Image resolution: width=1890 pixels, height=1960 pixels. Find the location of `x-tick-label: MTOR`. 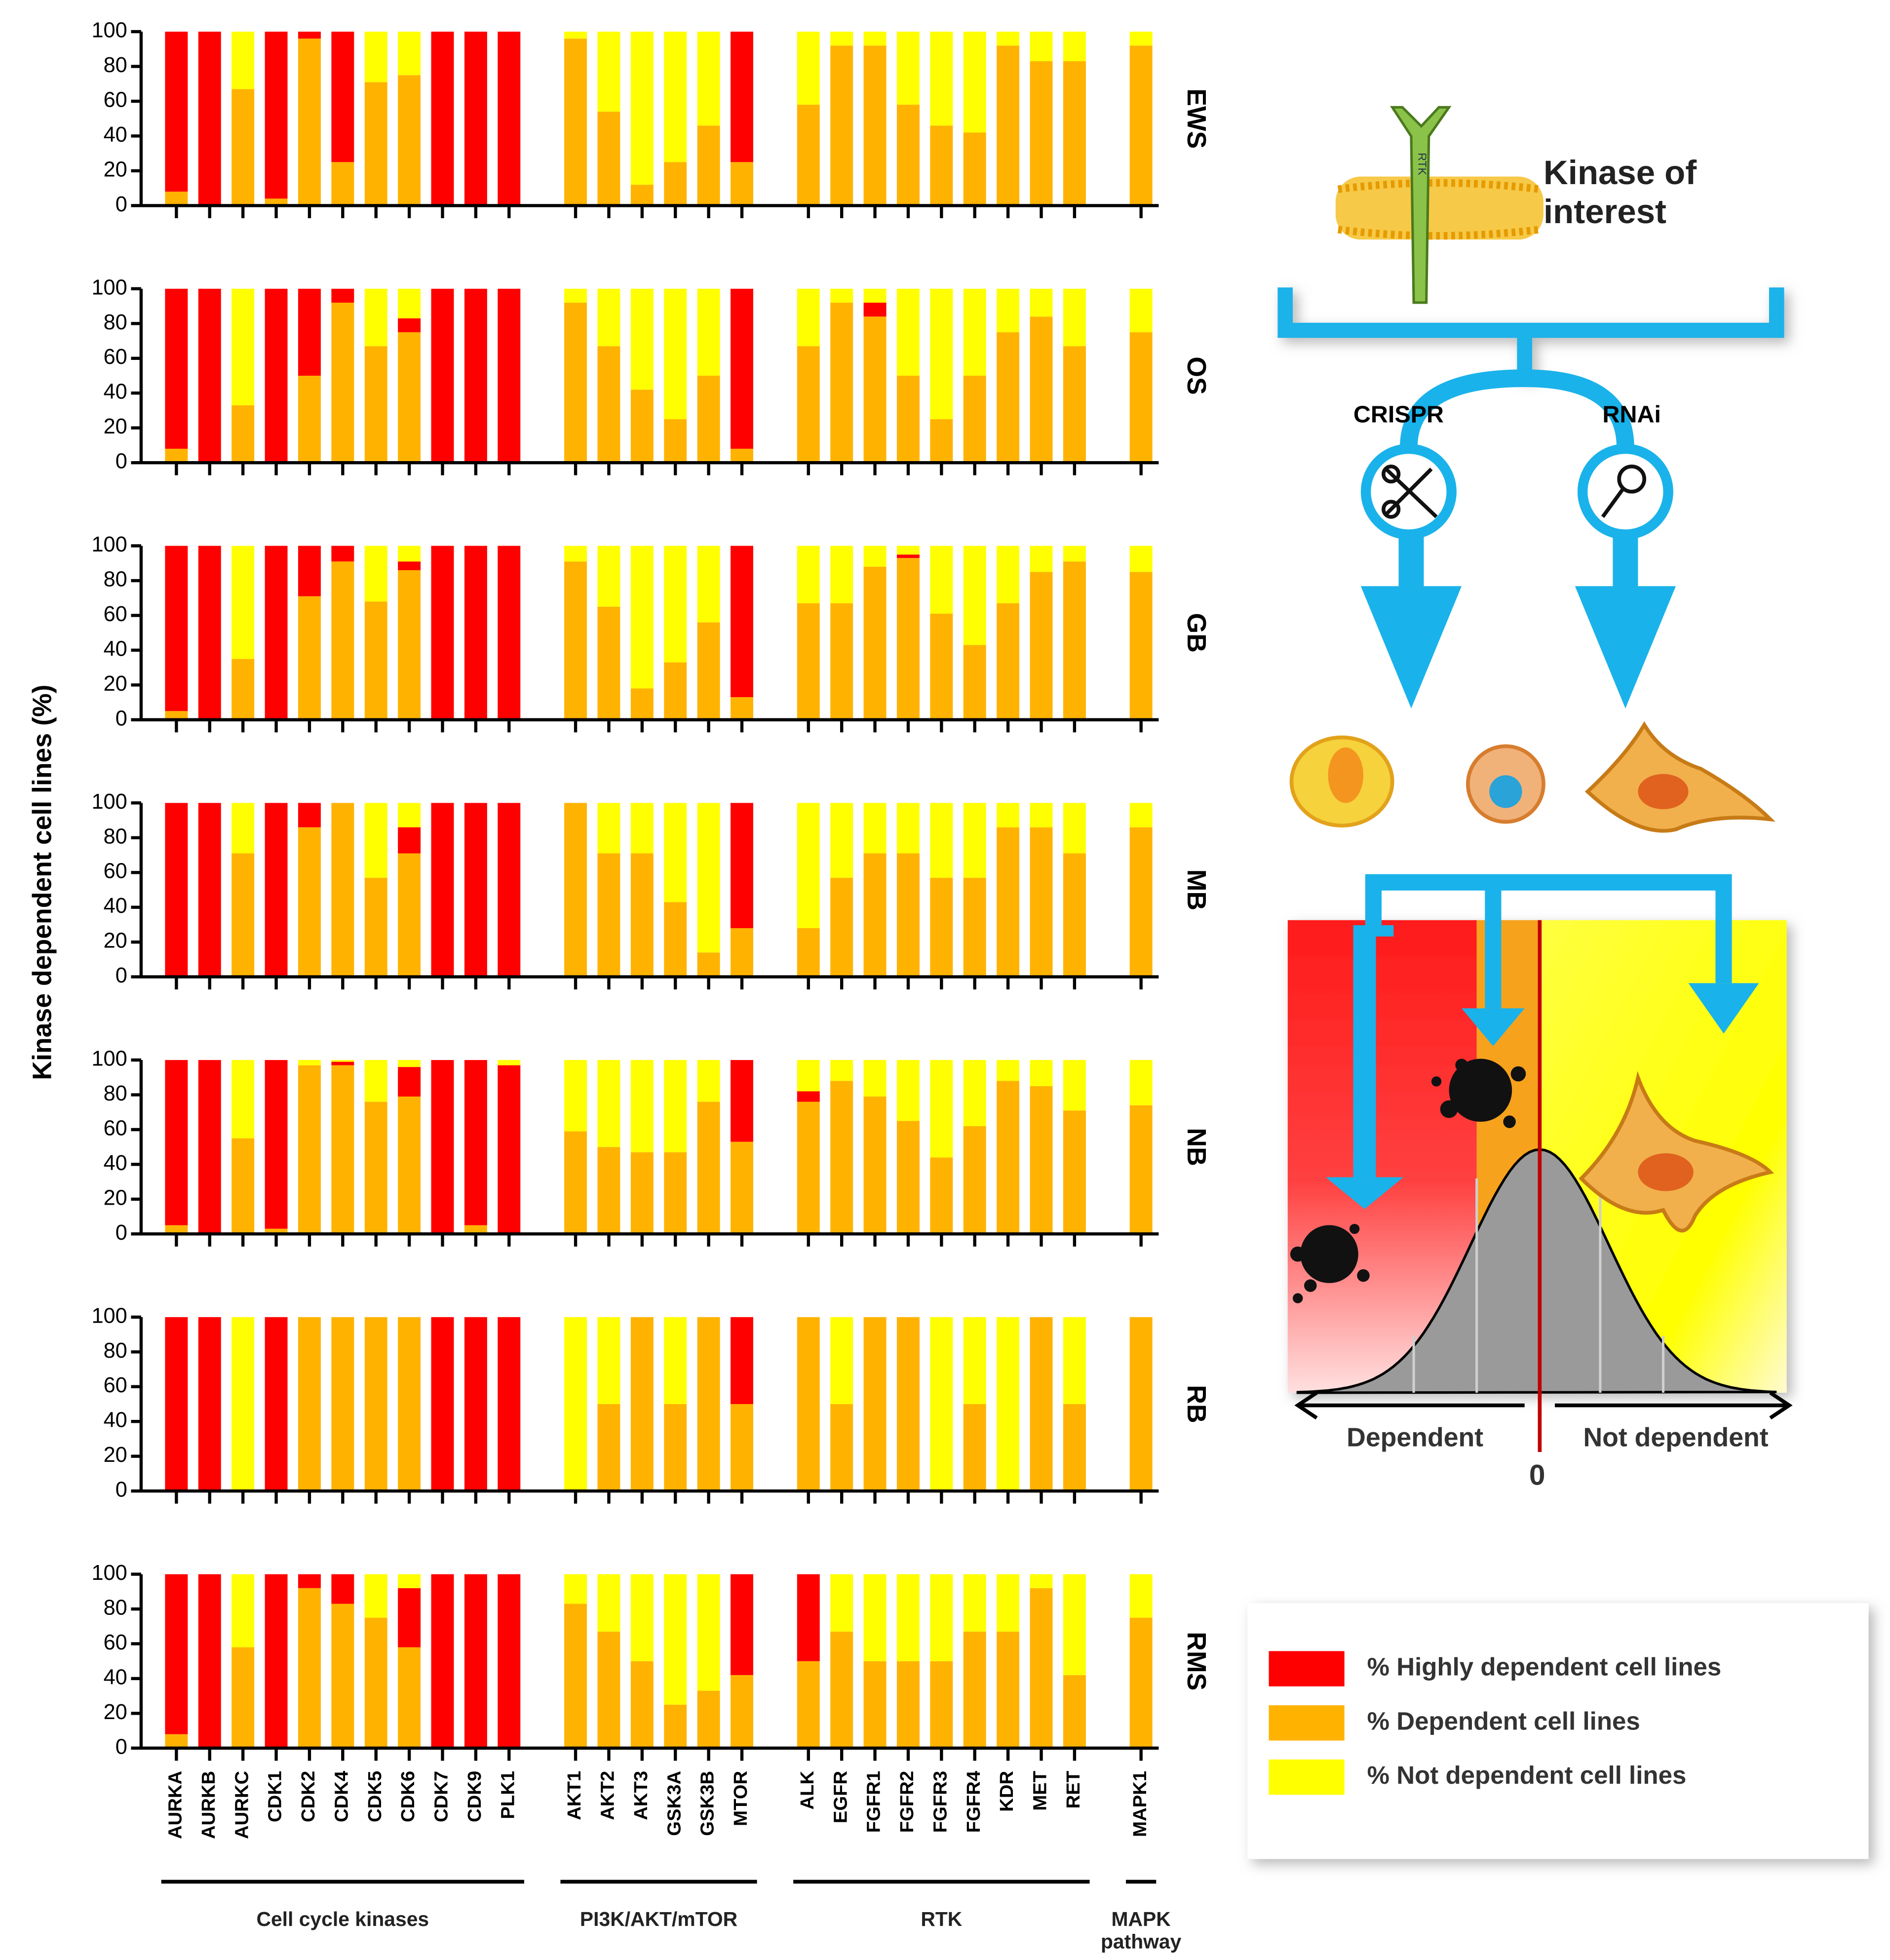

x-tick-label: MTOR is located at coordinates (740, 1799).